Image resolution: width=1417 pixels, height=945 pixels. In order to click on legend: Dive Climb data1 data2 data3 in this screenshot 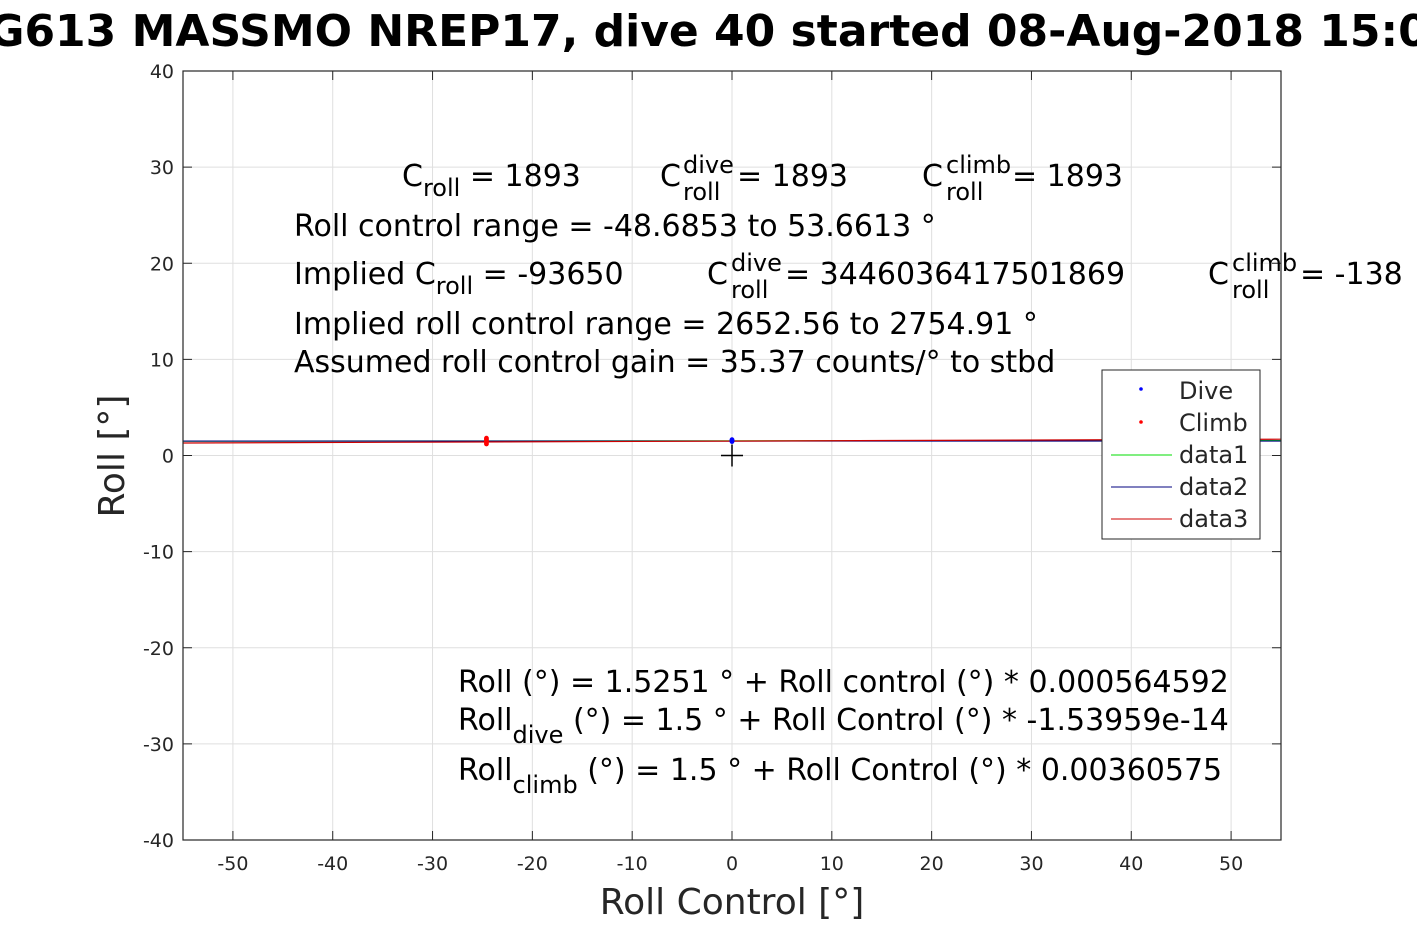, I will do `click(1181, 454)`.